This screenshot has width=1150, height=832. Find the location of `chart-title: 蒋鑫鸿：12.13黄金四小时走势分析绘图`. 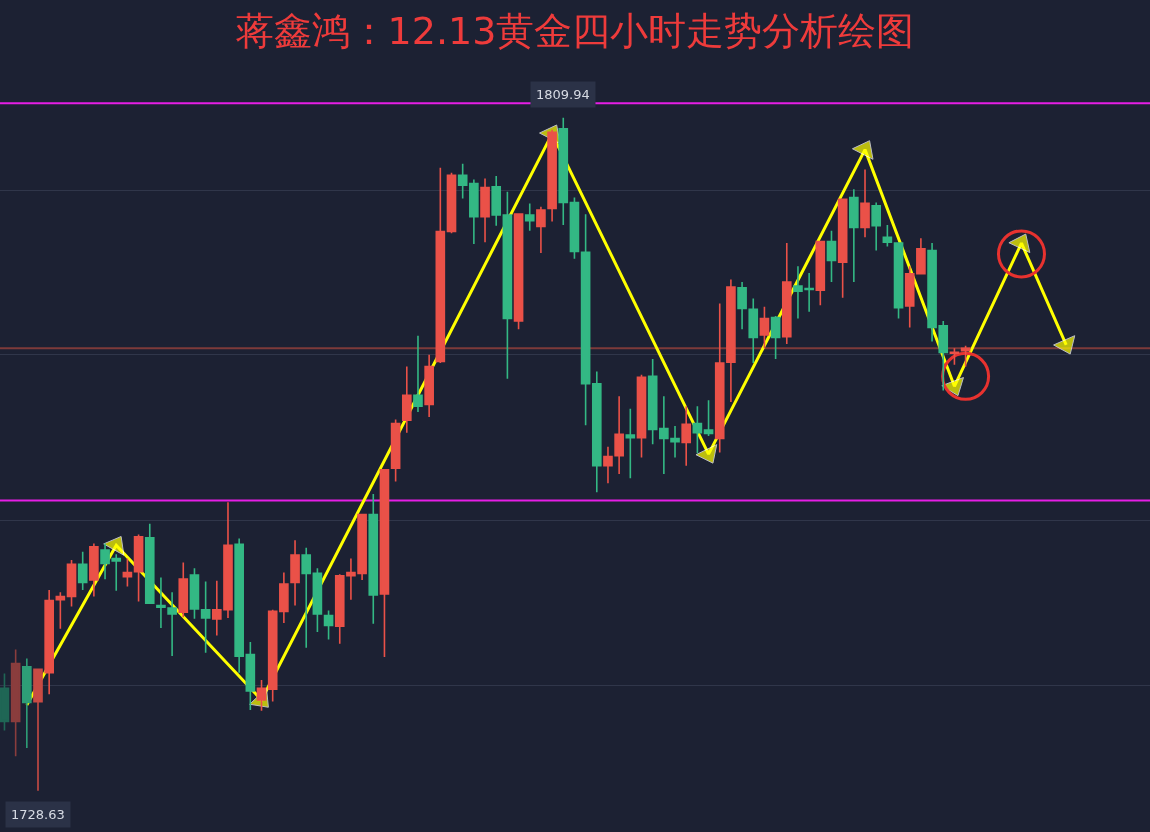

chart-title: 蒋鑫鸿：12.13黄金四小时走势分析绘图 is located at coordinates (575, 31).